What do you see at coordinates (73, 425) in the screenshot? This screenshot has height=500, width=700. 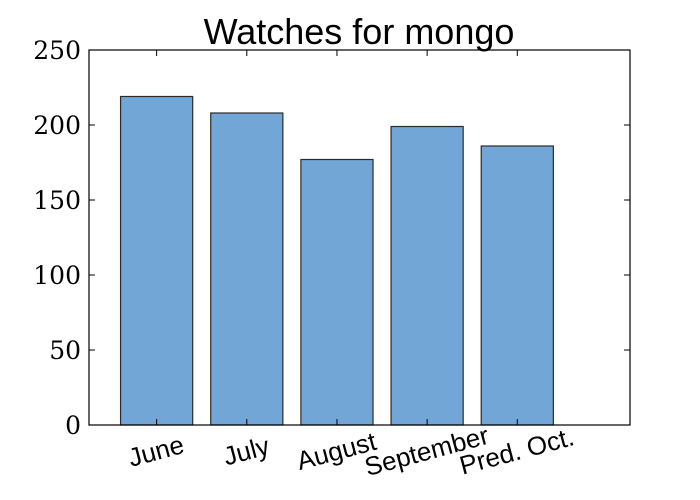 I see `y-tick-label: 0` at bounding box center [73, 425].